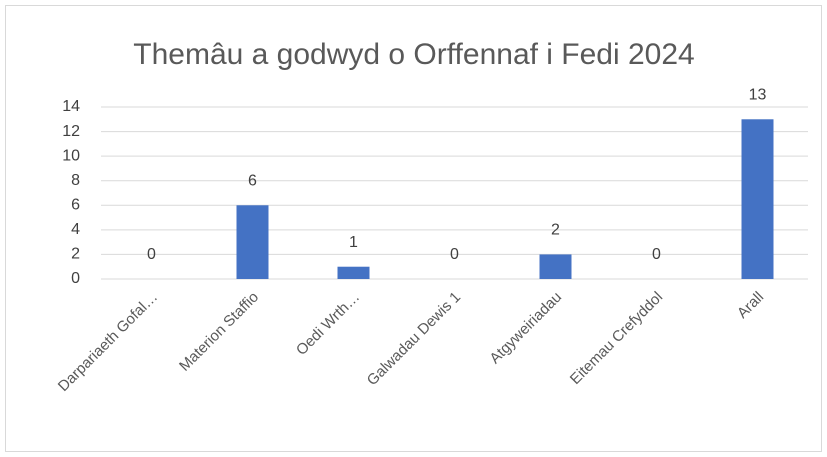 The image size is (827, 457). I want to click on data-label: 13, so click(758, 95).